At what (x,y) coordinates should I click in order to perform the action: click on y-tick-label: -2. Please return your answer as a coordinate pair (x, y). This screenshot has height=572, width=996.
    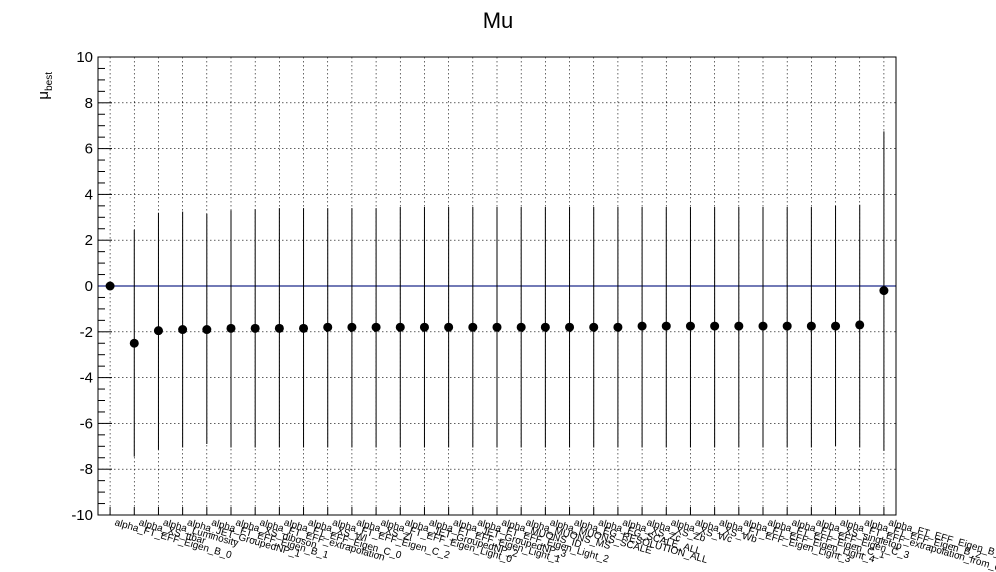
    Looking at the image, I should click on (86, 332).